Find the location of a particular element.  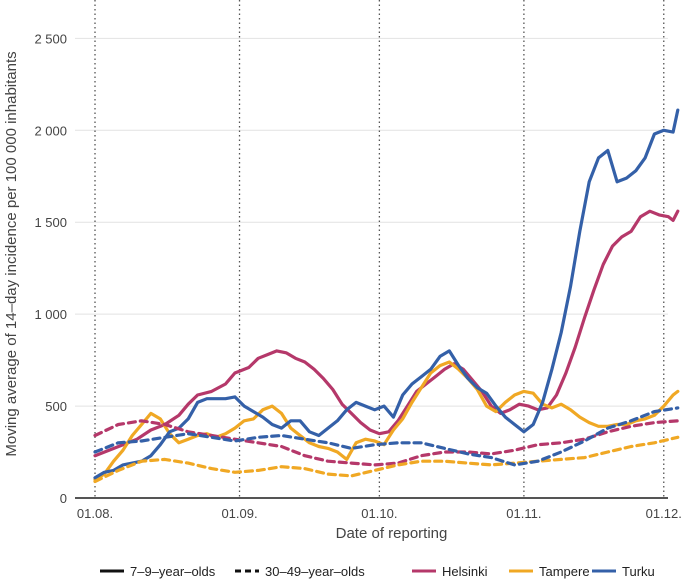

legend-label: Tampere is located at coordinates (564, 571).